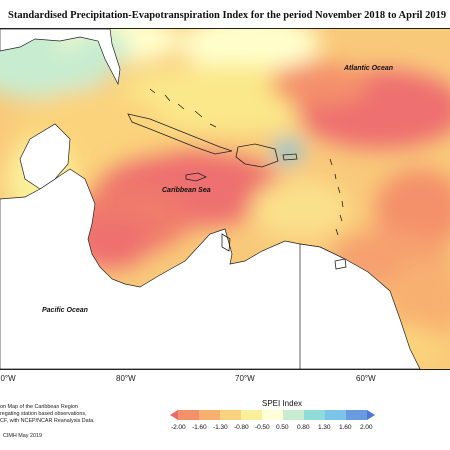  What do you see at coordinates (199, 427) in the screenshot?
I see `legend-tick-label: -1.60` at bounding box center [199, 427].